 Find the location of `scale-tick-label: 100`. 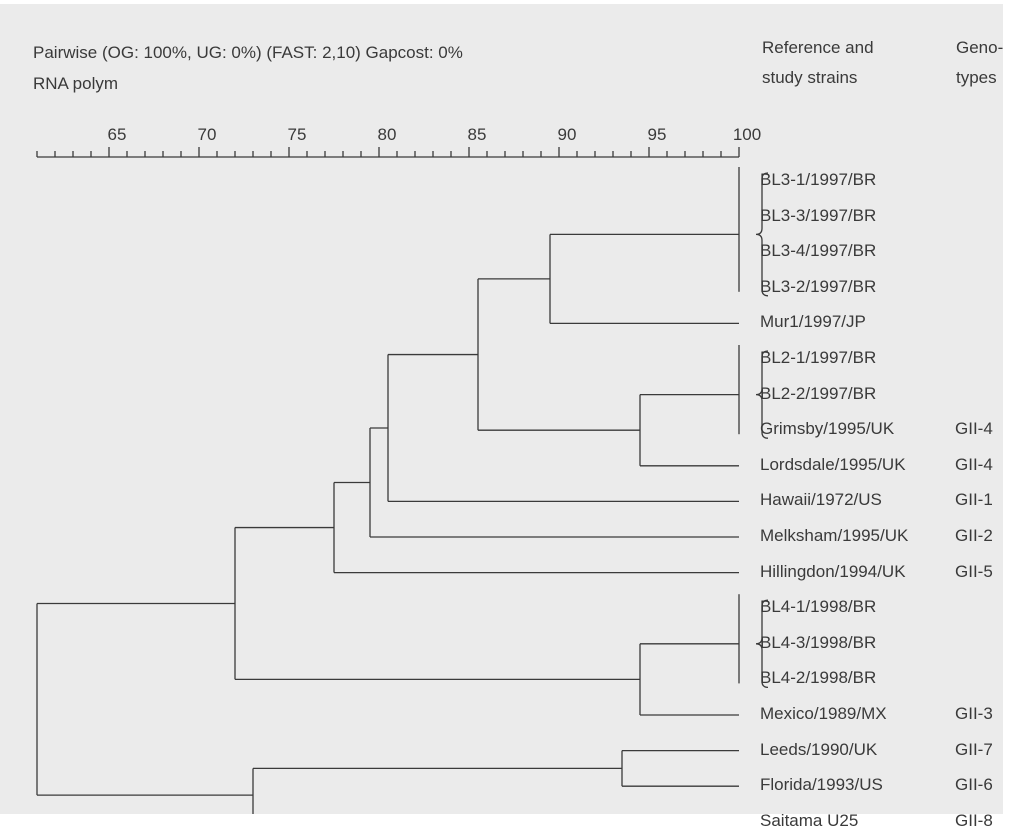

scale-tick-label: 100 is located at coordinates (747, 134).